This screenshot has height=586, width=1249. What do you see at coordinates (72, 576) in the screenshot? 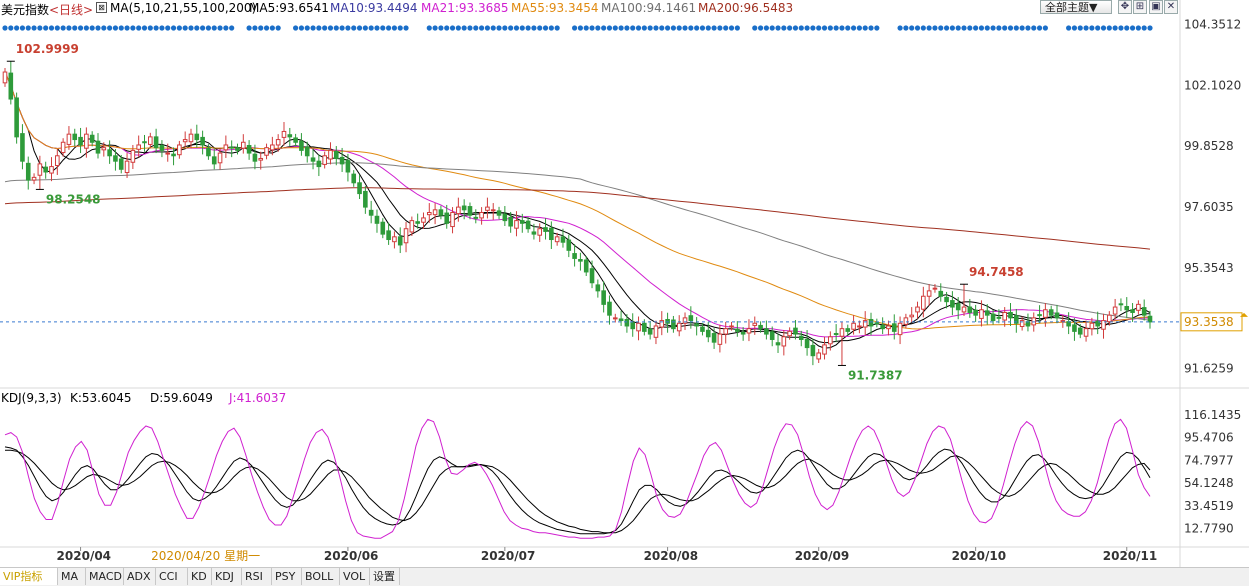
I see `tab-ma: MA` at bounding box center [72, 576].